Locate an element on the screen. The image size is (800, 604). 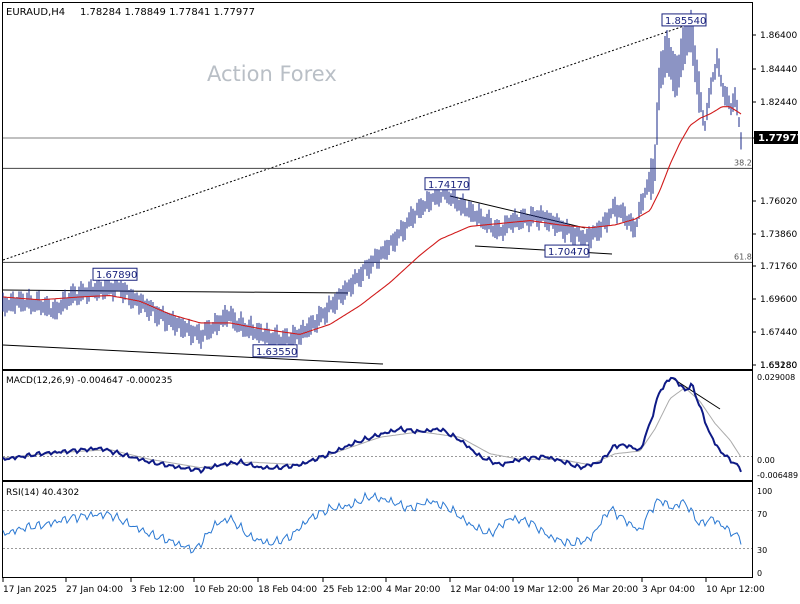
macd-signal-line is located at coordinates (372, 427).